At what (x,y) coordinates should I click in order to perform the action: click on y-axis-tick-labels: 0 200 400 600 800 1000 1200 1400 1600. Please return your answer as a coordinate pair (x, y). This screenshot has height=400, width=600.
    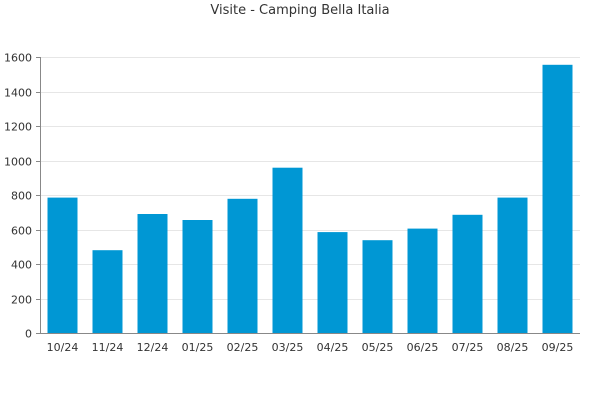
    Looking at the image, I should click on (18, 196).